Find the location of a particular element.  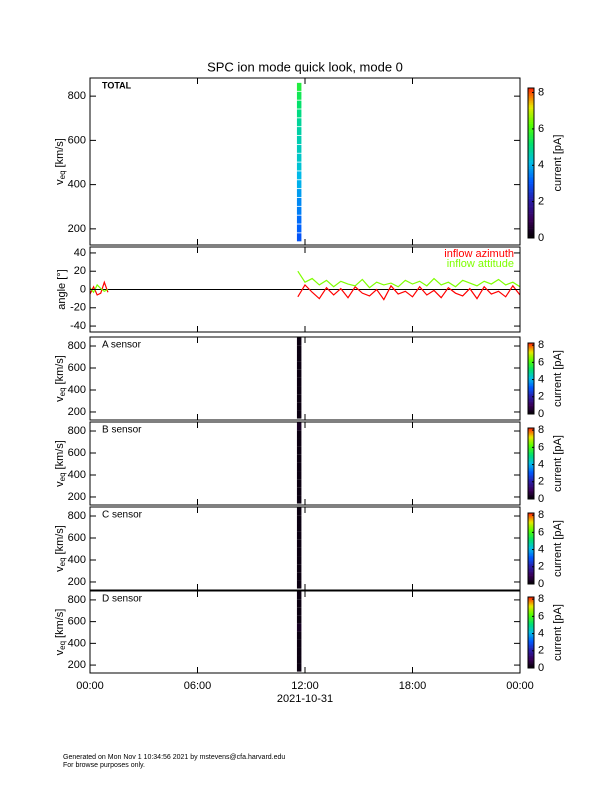

angle-line is located at coordinates (305, 282).